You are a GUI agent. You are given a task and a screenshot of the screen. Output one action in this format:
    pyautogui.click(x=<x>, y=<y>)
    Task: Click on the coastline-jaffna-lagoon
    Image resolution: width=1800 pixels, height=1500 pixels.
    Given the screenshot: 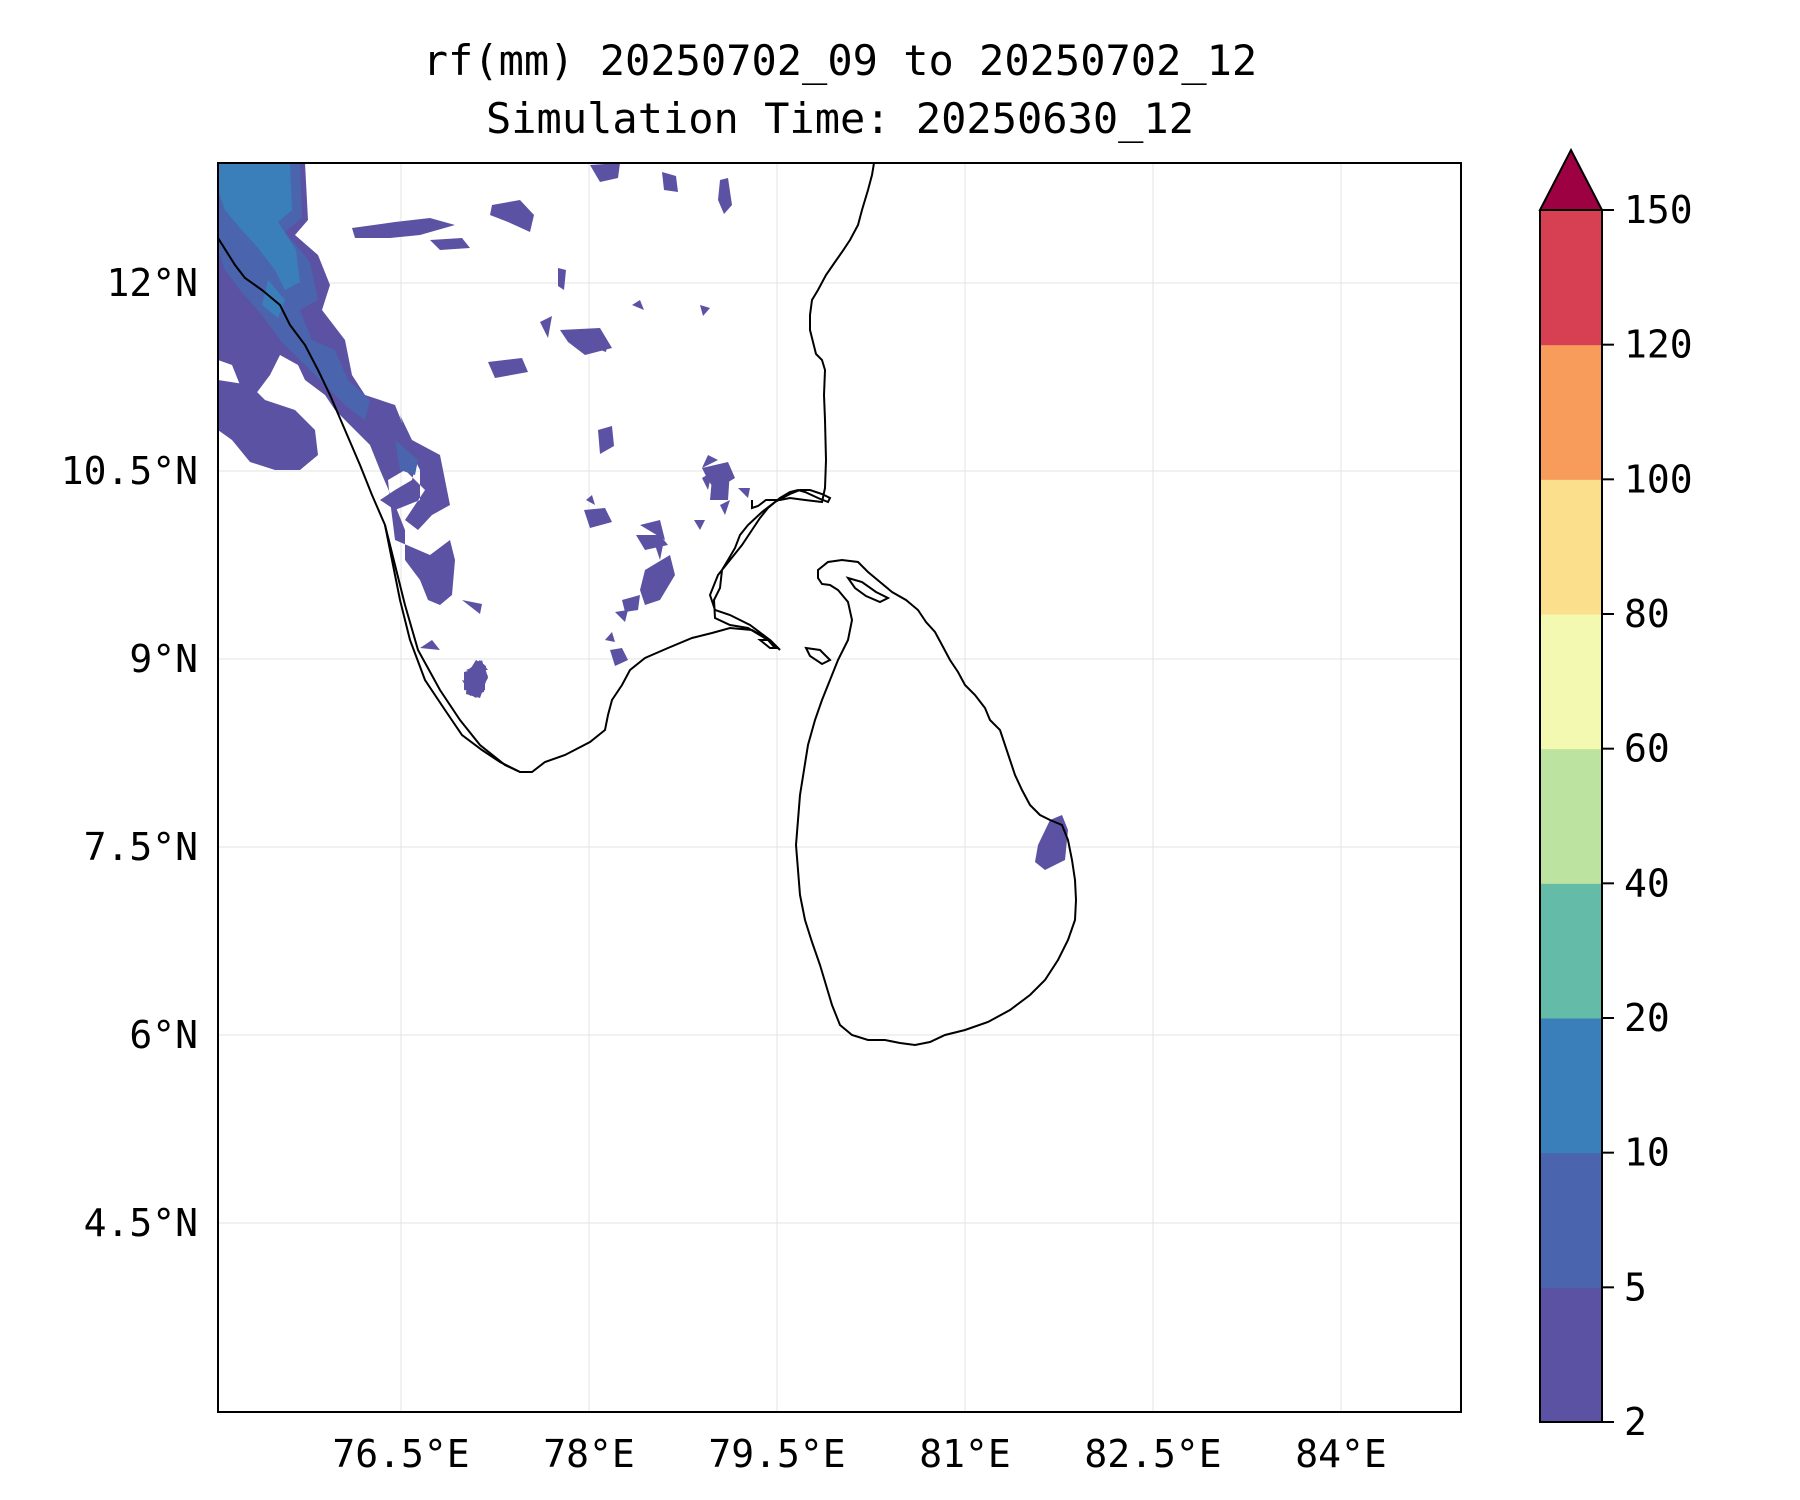 What is the action you would take?
    pyautogui.click(x=868, y=590)
    